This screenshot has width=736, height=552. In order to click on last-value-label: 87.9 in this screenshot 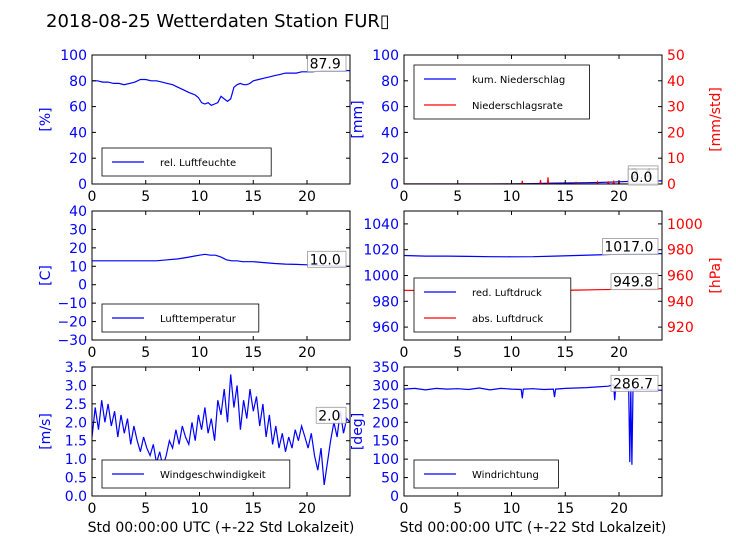, I will do `click(325, 65)`.